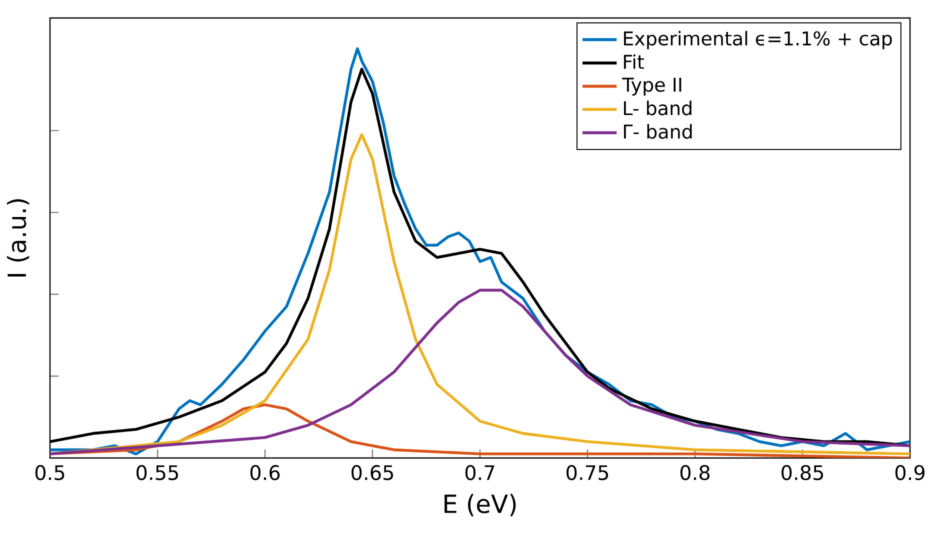  Describe the element at coordinates (265, 472) in the screenshot. I see `x-tick-label: 0.6` at that location.